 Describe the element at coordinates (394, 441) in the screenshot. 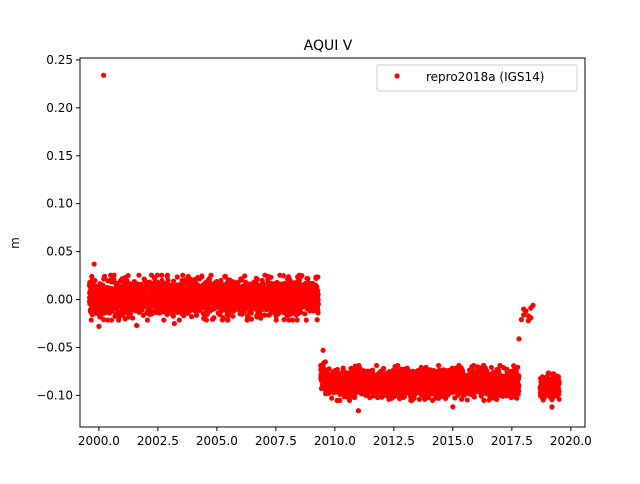

I see `x-tick-label: 2012.5` at that location.